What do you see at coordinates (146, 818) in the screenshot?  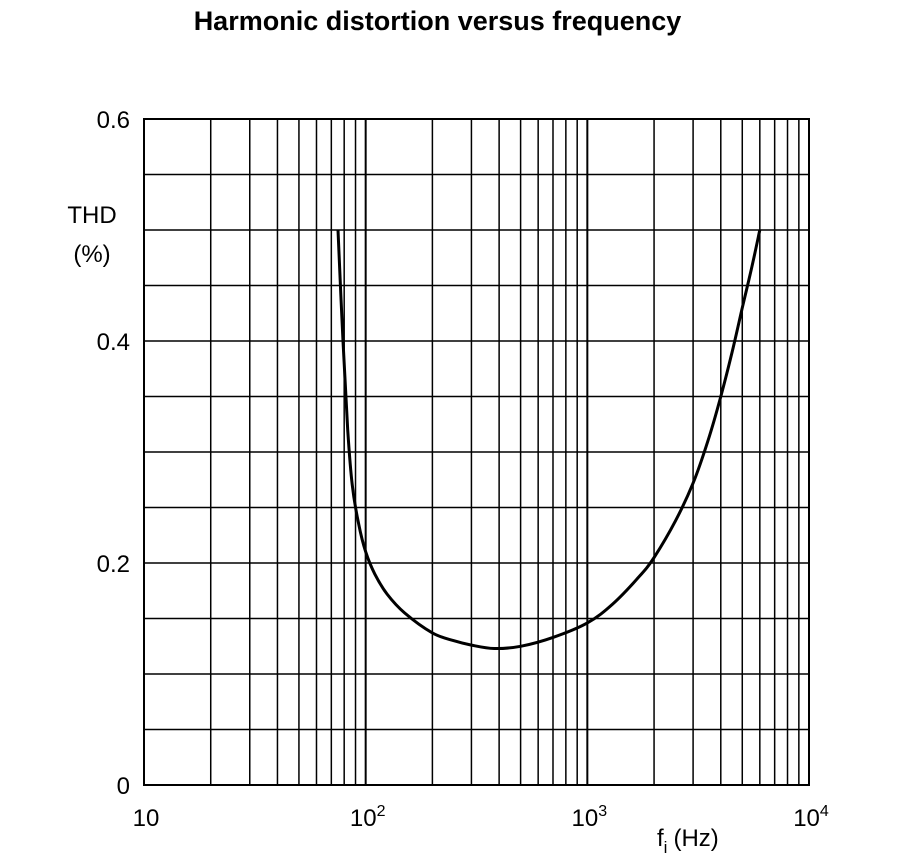 I see `x-tick-label: 10` at bounding box center [146, 818].